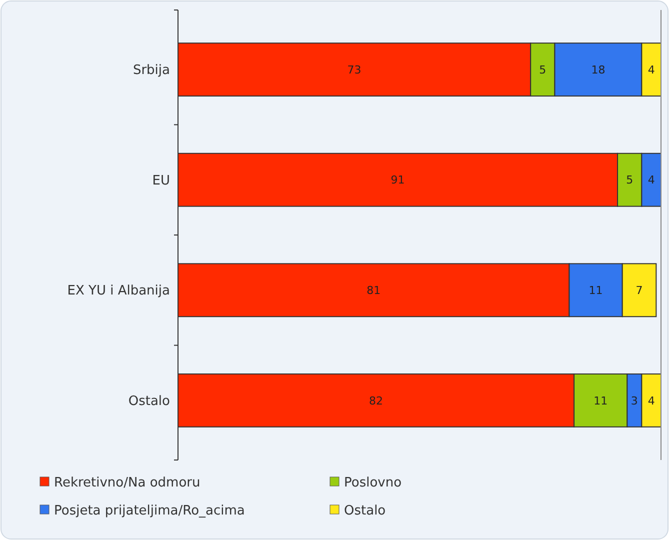 This screenshot has width=669, height=540. Describe the element at coordinates (634, 401) in the screenshot. I see `data-label: 3` at that location.